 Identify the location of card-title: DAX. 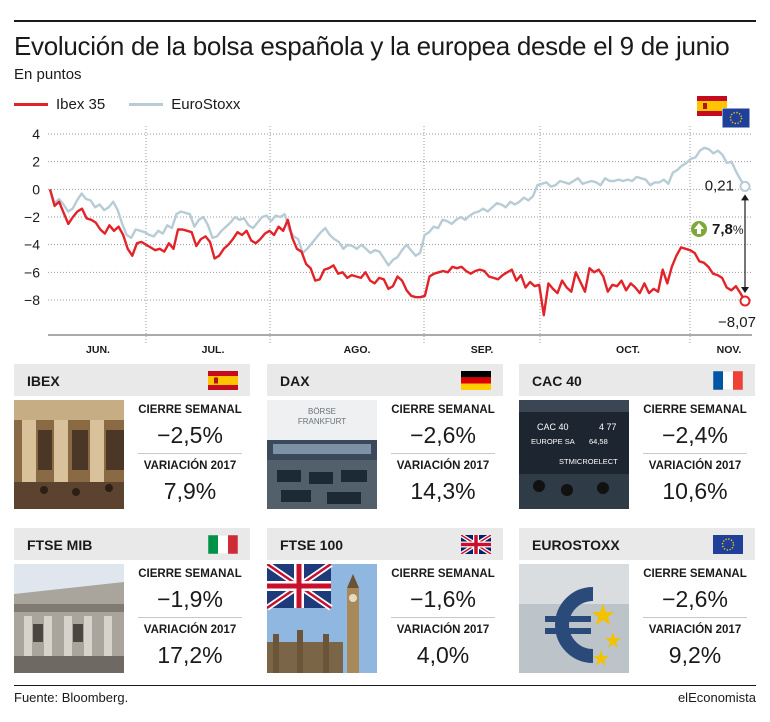
(295, 381).